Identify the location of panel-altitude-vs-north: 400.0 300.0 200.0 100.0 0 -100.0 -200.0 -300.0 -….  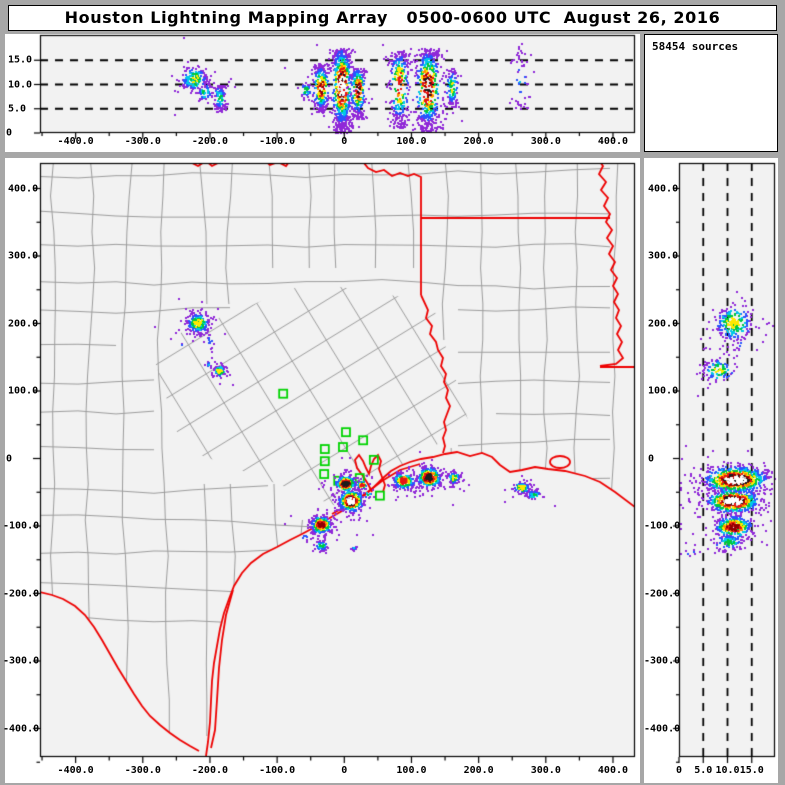
(711, 470).